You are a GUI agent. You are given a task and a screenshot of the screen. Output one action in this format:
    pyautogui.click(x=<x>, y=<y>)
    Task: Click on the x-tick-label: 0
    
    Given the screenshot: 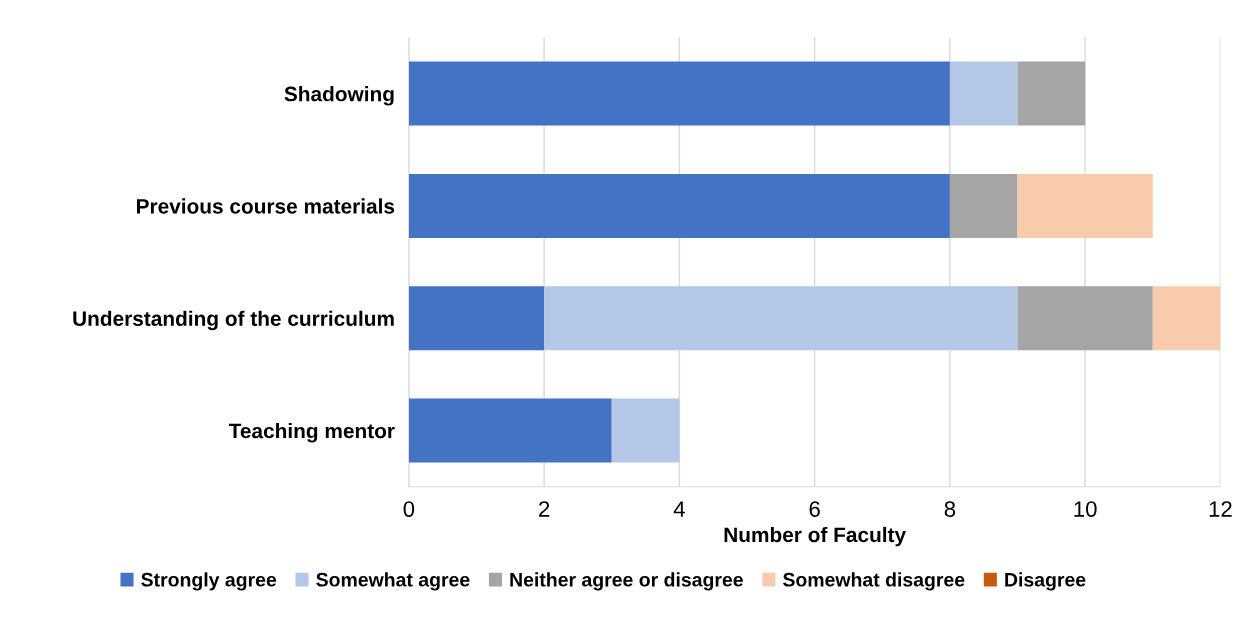 What is the action you would take?
    pyautogui.click(x=409, y=509)
    